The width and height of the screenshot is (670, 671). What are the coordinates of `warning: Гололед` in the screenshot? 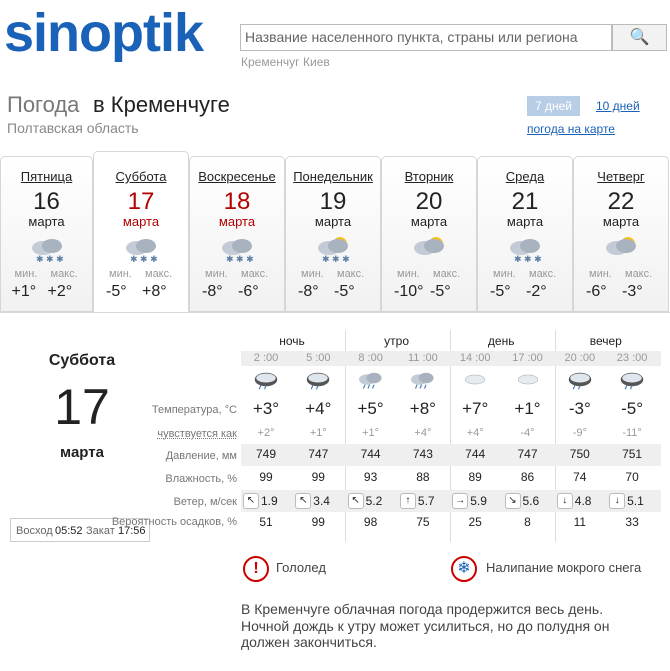 It's located at (301, 567).